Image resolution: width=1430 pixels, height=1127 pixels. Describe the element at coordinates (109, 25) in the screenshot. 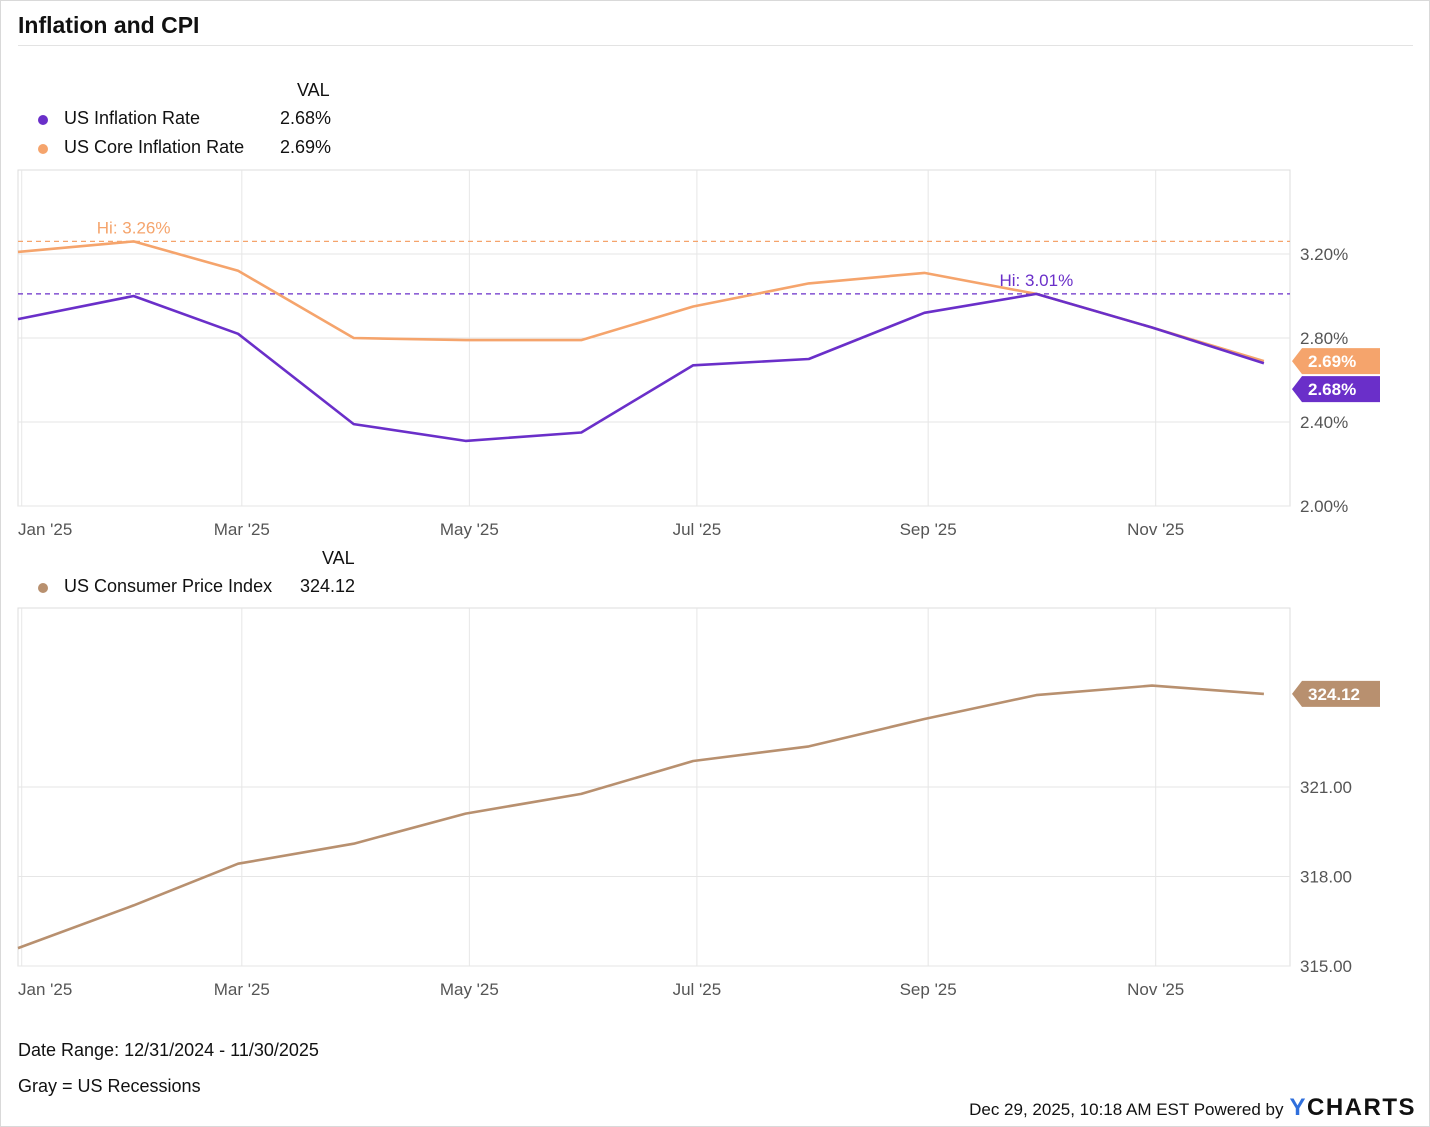

I see `chart-title: Inflation and CPI` at that location.